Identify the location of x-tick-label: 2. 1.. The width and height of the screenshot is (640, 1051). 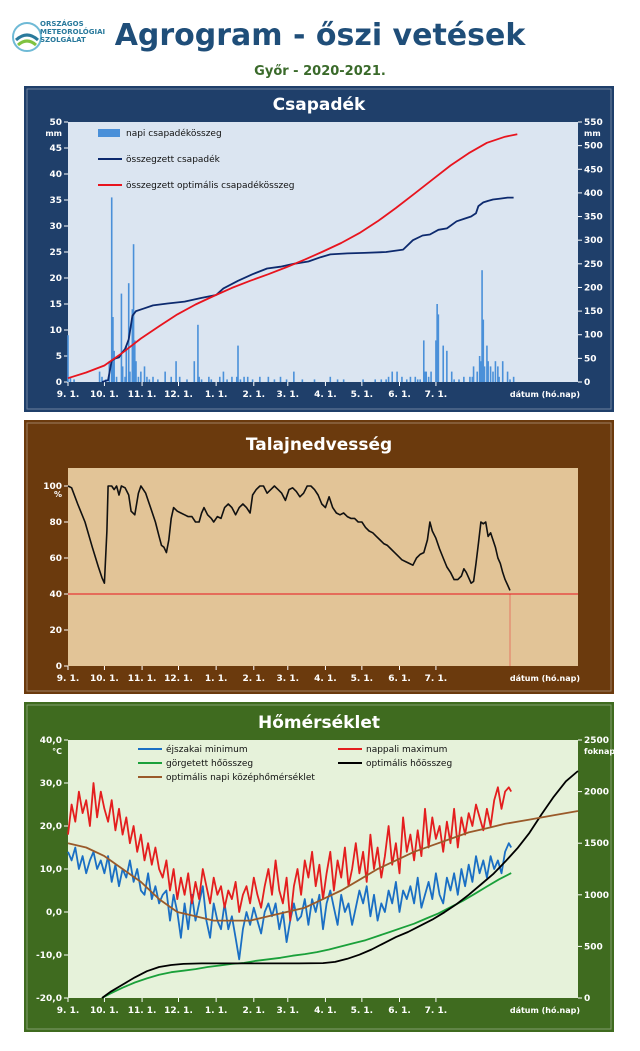
(254, 395).